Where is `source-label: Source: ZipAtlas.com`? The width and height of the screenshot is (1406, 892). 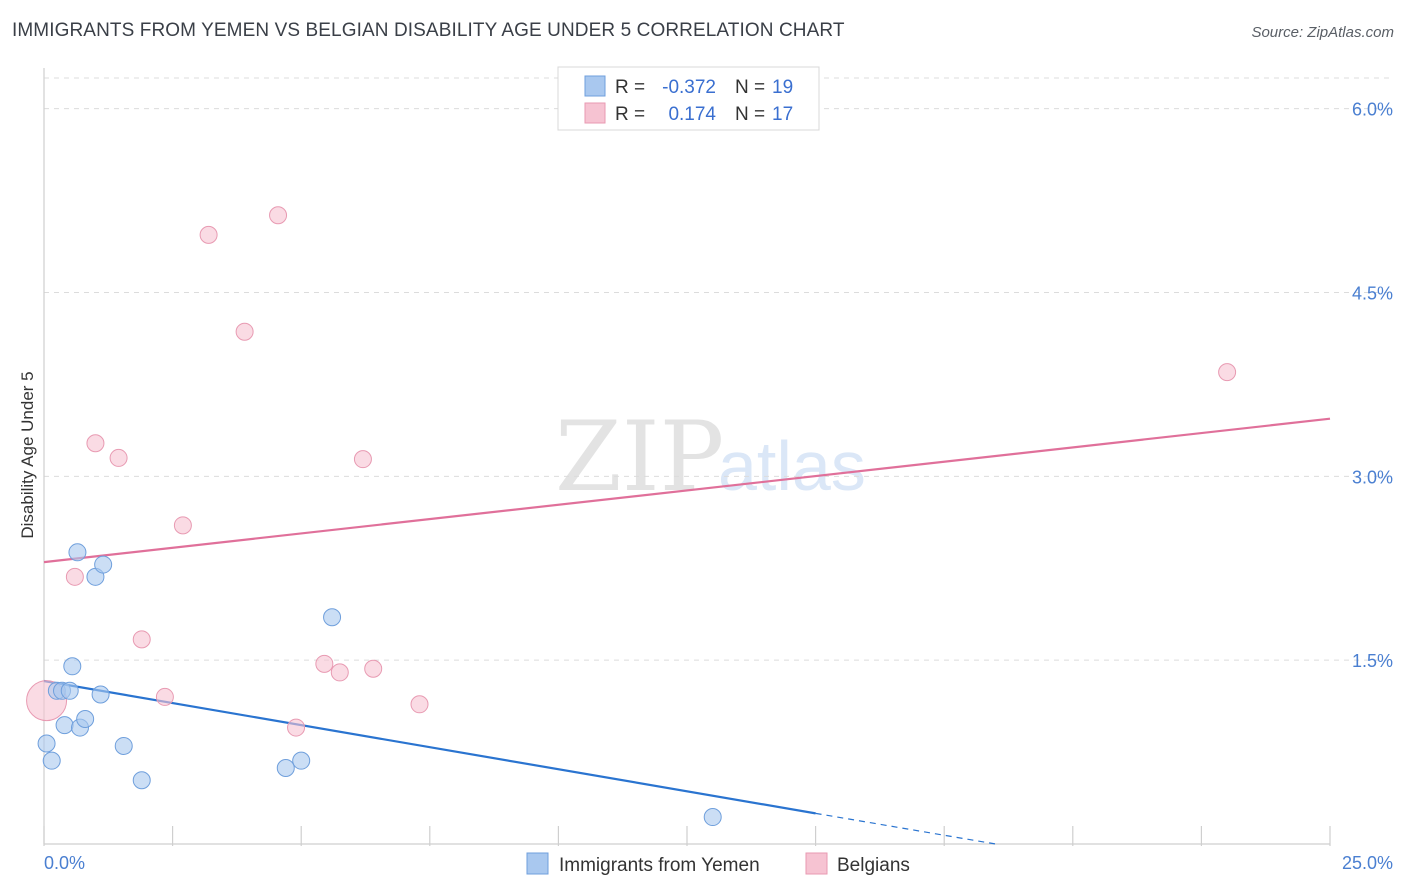
source-label: Source: ZipAtlas.com is located at coordinates (1322, 32).